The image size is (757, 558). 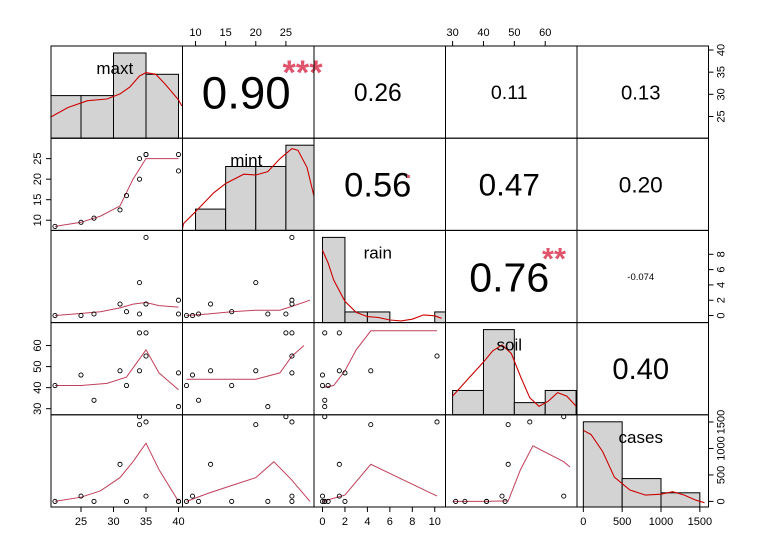 I want to click on tick-label: 10, so click(x=195, y=33).